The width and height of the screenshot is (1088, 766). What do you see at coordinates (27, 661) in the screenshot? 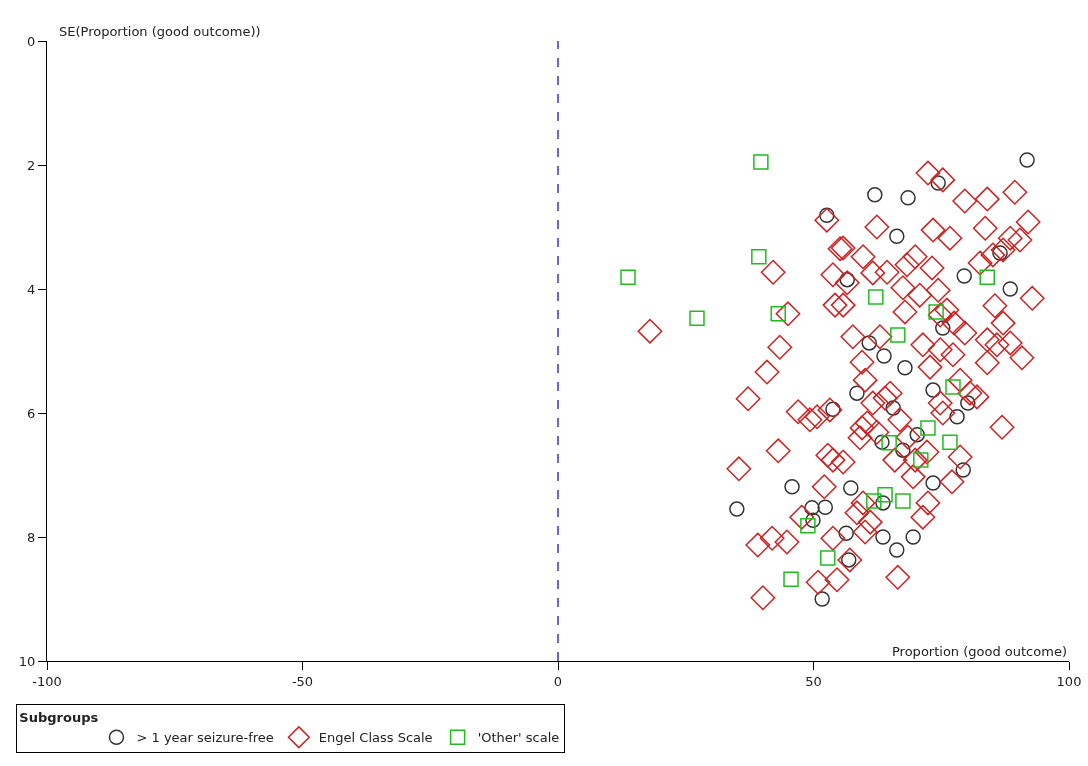
I see `y-tick-label: 10` at bounding box center [27, 661].